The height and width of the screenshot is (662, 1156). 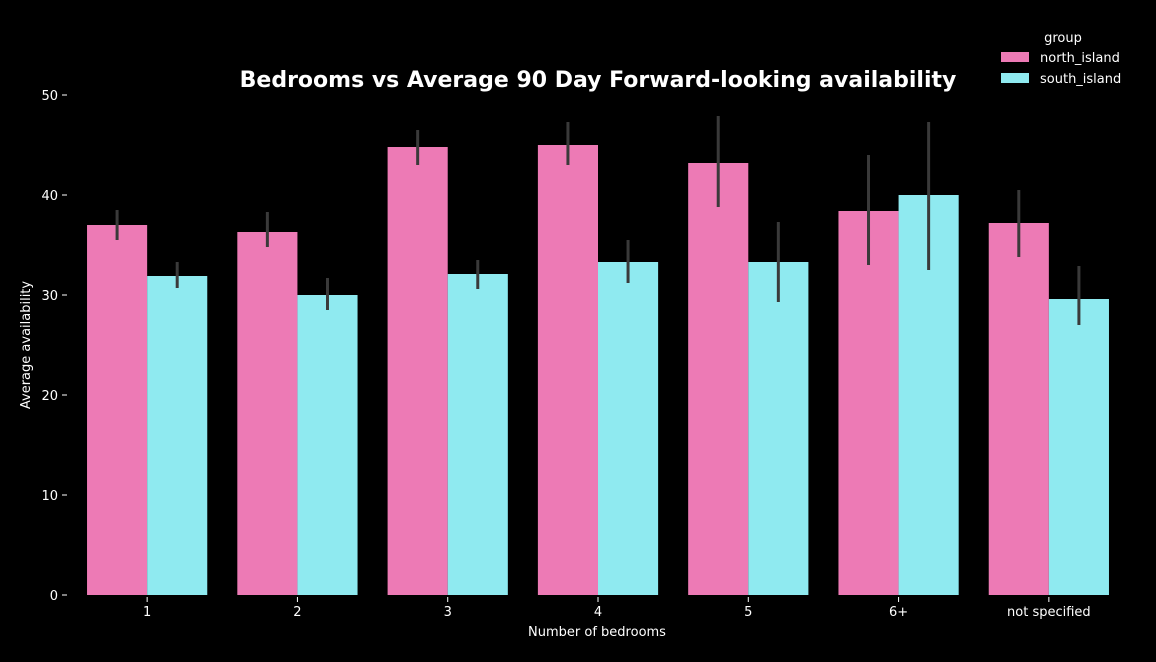 I want to click on y-tick-label: 30, so click(x=49, y=296).